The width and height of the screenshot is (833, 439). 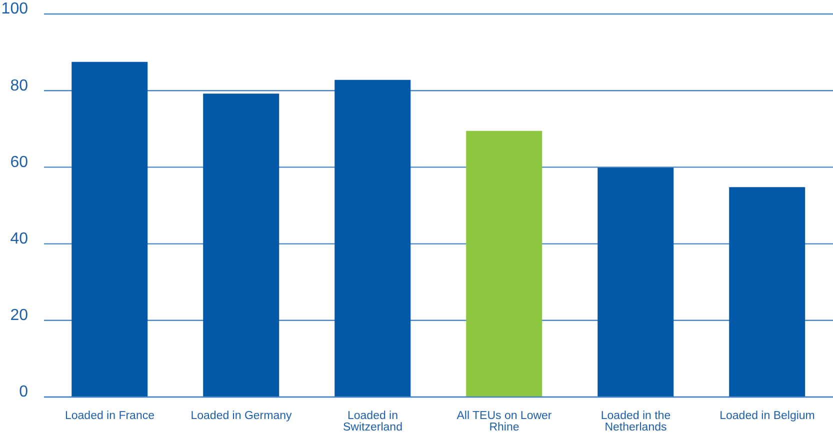 What do you see at coordinates (109, 416) in the screenshot?
I see `x-tick-label: Loaded in France` at bounding box center [109, 416].